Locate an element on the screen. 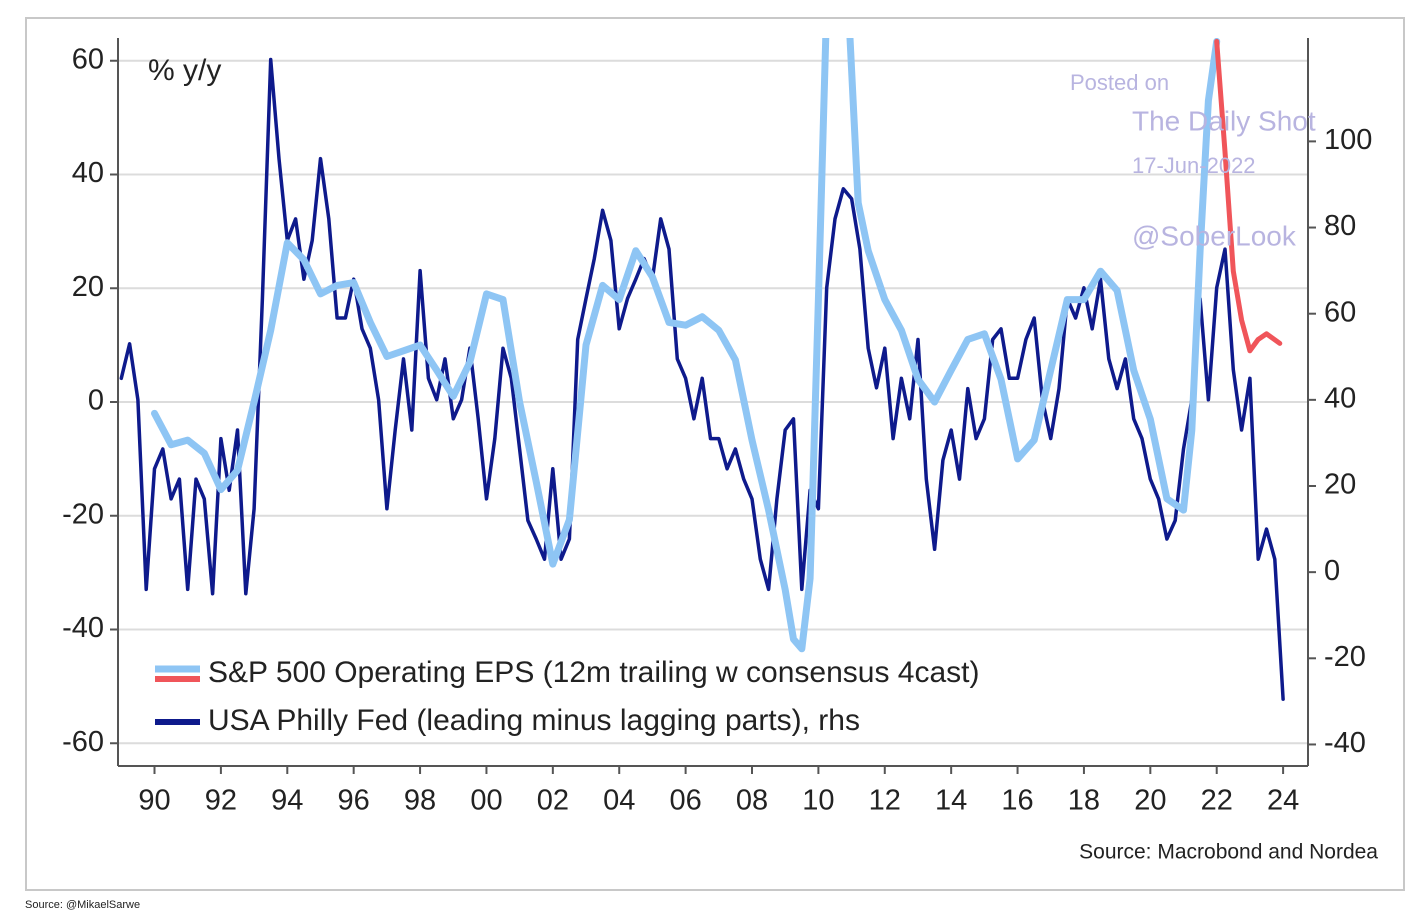  y2-tick-label: 60 is located at coordinates (1340, 312).